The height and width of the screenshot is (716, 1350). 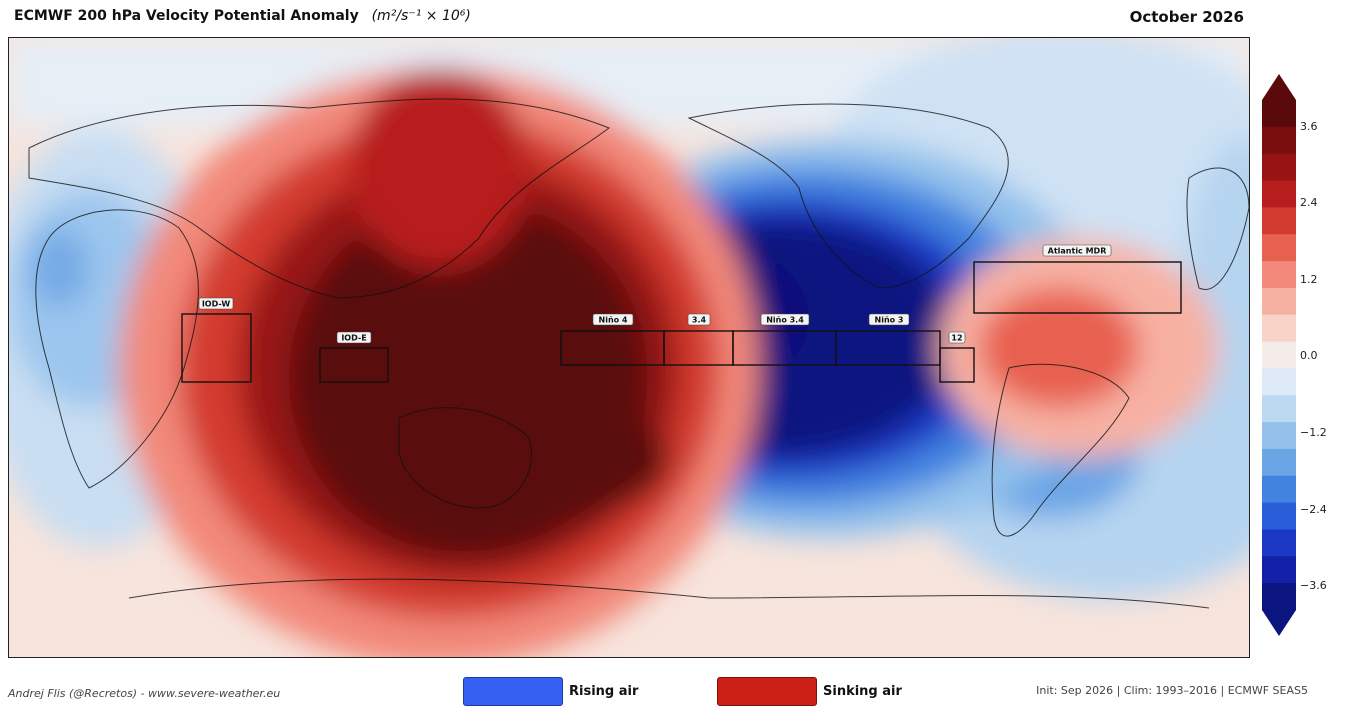 What do you see at coordinates (862, 691) in the screenshot?
I see `sinking-air-label: Sinking air` at bounding box center [862, 691].